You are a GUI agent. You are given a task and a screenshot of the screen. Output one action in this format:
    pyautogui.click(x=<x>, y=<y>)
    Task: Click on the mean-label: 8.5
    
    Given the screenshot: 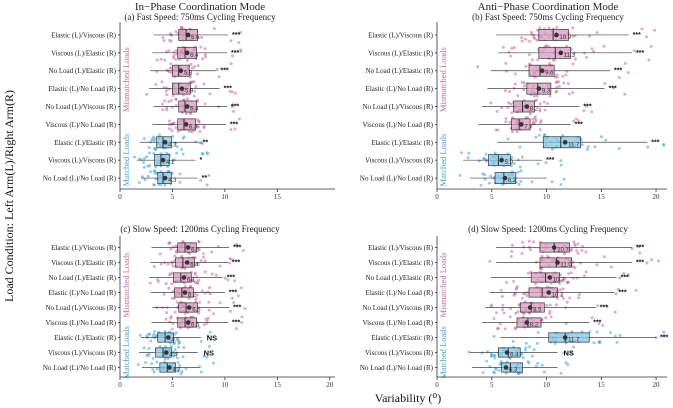 What is the action you would take?
    pyautogui.click(x=537, y=311)
    